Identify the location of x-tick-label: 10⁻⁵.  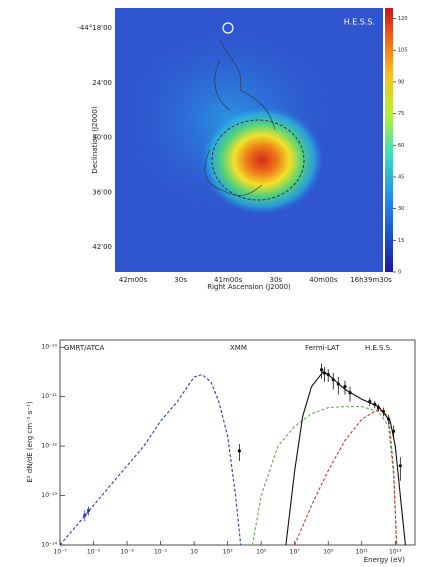
(94, 552).